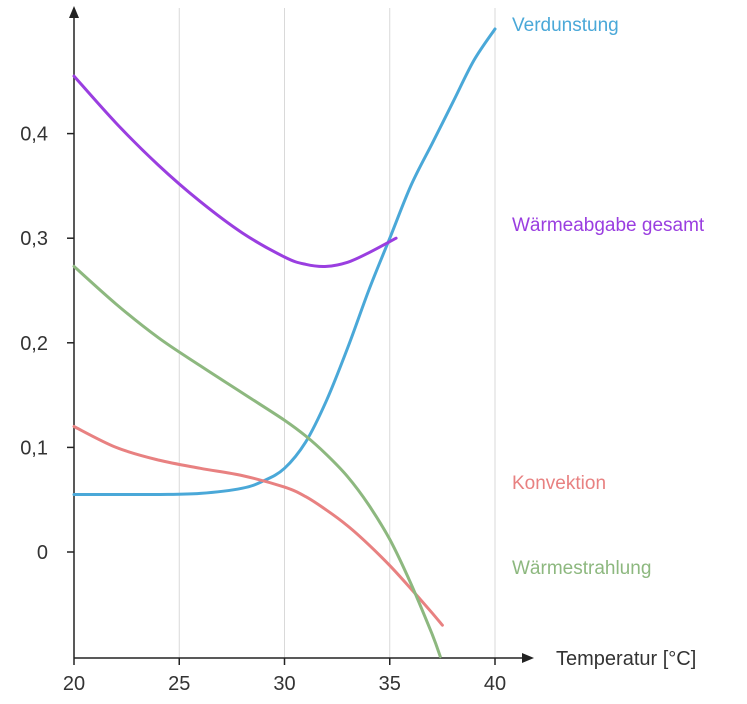  What do you see at coordinates (581, 568) in the screenshot?
I see `series-label-wärmestrahlung: Wärmestrahlung` at bounding box center [581, 568].